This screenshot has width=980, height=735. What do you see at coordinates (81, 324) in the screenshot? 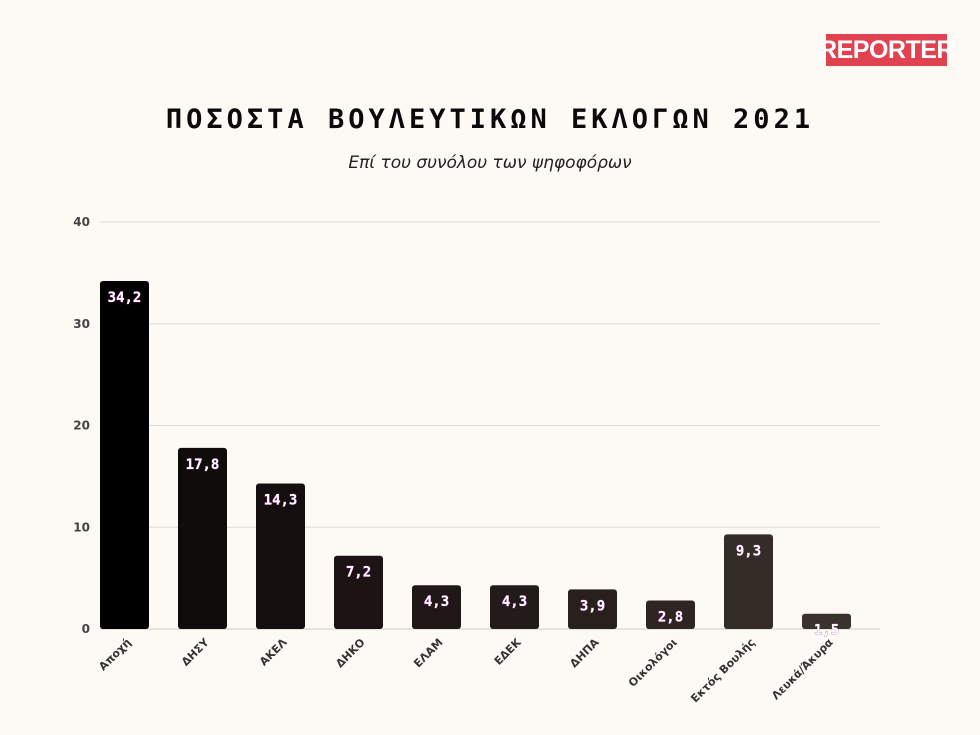
I see `y-tick-label: 30` at bounding box center [81, 324].